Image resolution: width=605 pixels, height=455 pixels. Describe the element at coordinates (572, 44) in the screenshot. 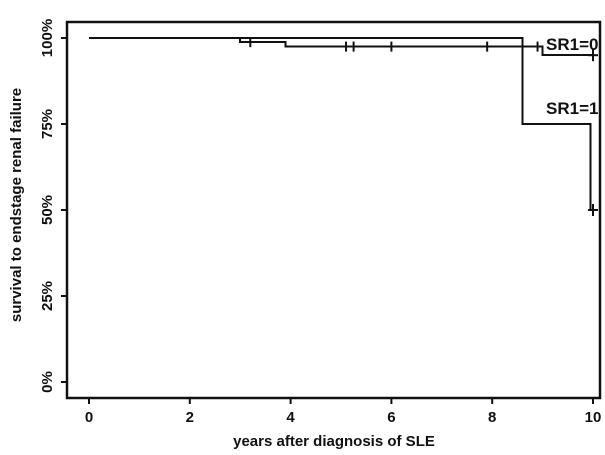

I see `series-label: SR1=0` at that location.